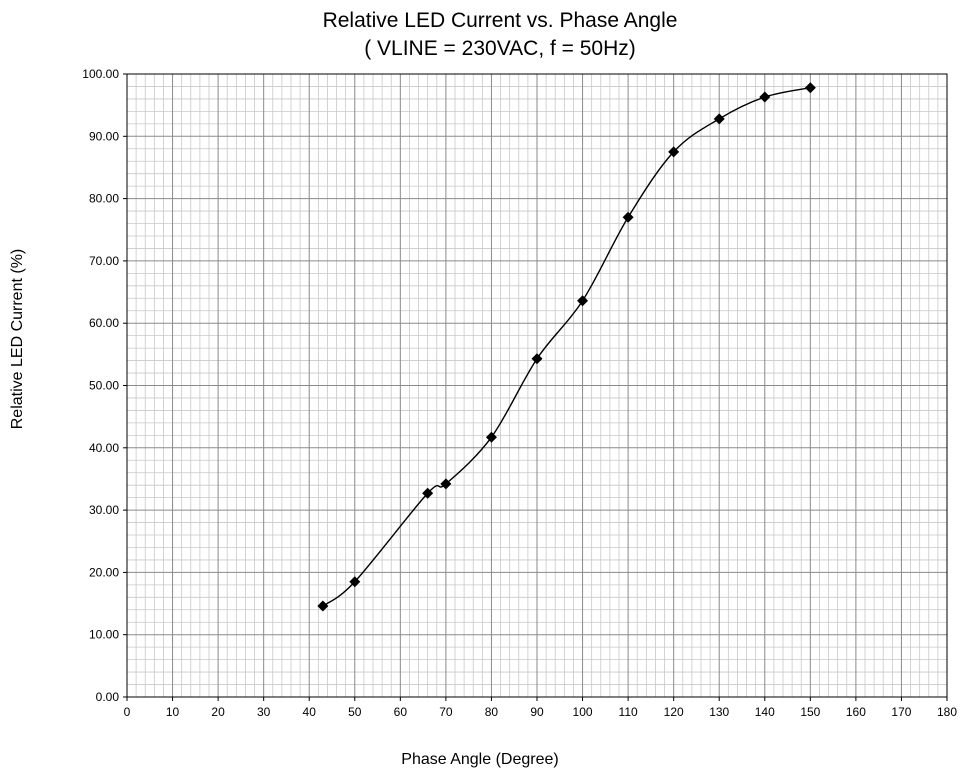 The image size is (961, 769). Describe the element at coordinates (479, 759) in the screenshot. I see `x-axis-title: Phase Angle (Degree)` at that location.